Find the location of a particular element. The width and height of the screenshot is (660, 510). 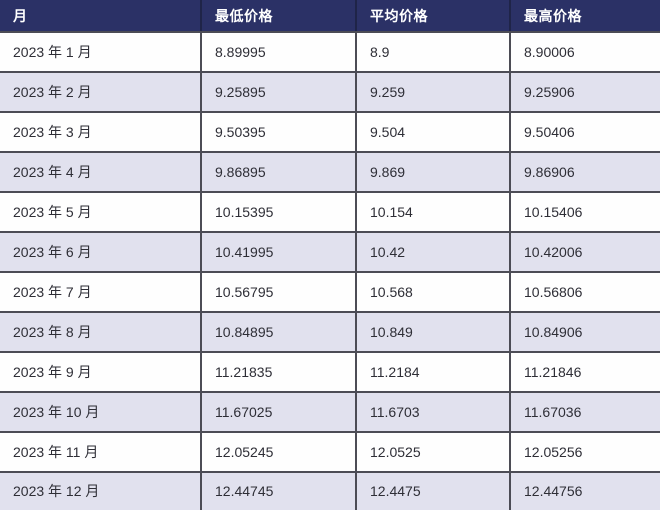

table-row: 2023 年 5 月 10.15395 10.154 10.15406 is located at coordinates (330, 212).